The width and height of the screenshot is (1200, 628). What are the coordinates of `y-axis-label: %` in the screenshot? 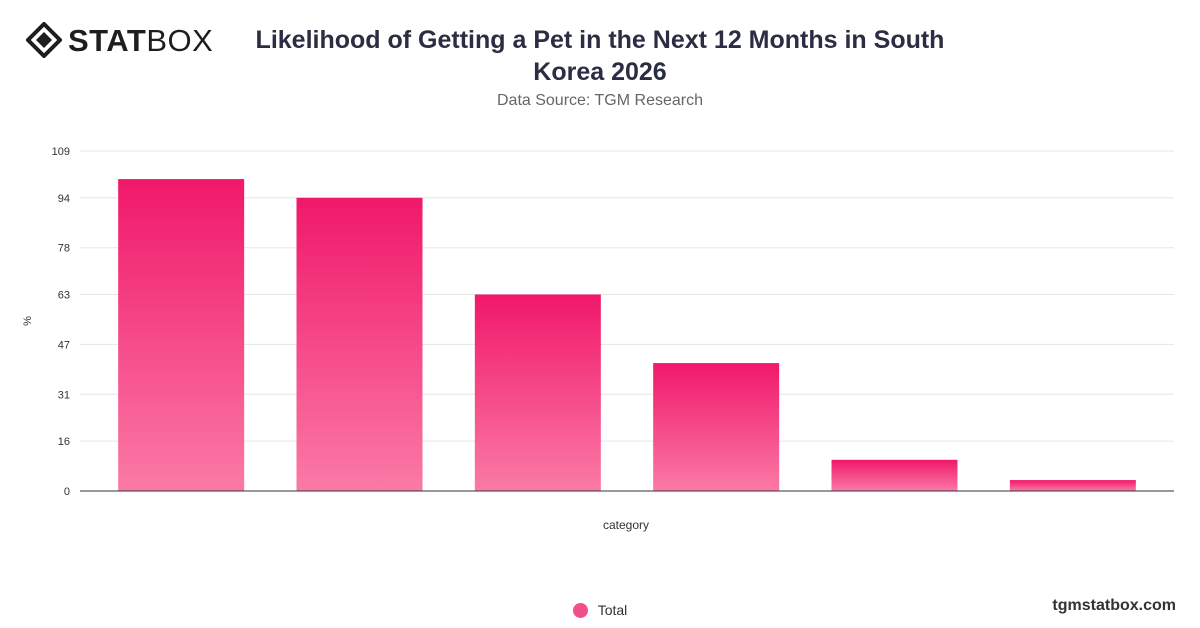 It's located at (28, 321).